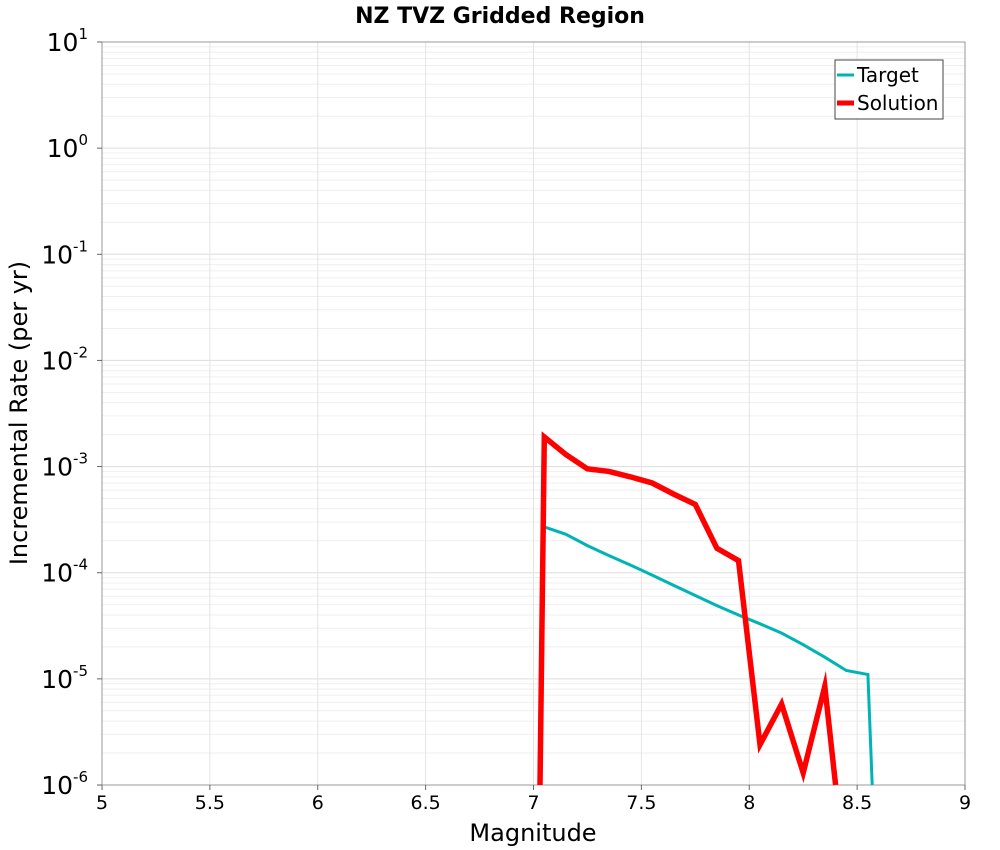 The width and height of the screenshot is (1000, 850). Describe the element at coordinates (708, 655) in the screenshot. I see `series-line-target` at that location.